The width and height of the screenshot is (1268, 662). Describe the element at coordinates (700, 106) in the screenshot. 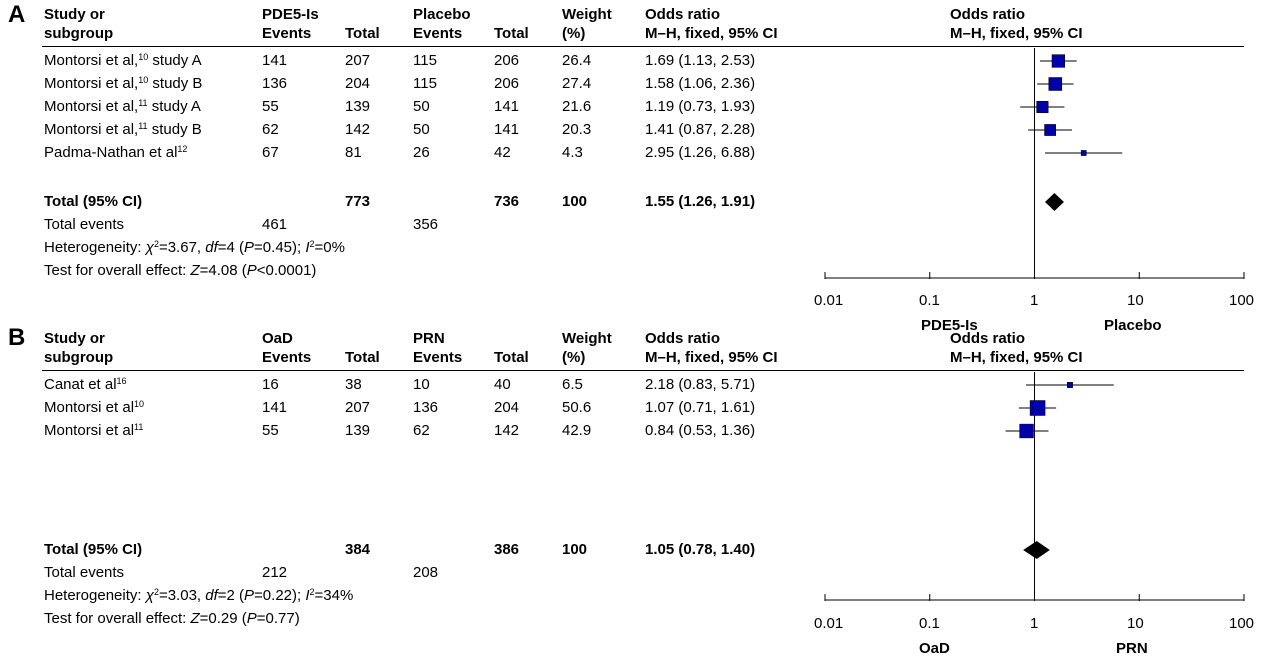

I see `odds-ratio-text: 1.19 (0.73, 1.93)` at that location.